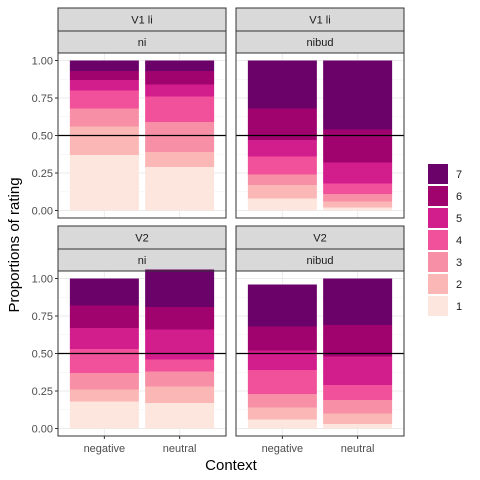  Describe the element at coordinates (459, 241) in the screenshot. I see `legend-label-4: 4` at that location.